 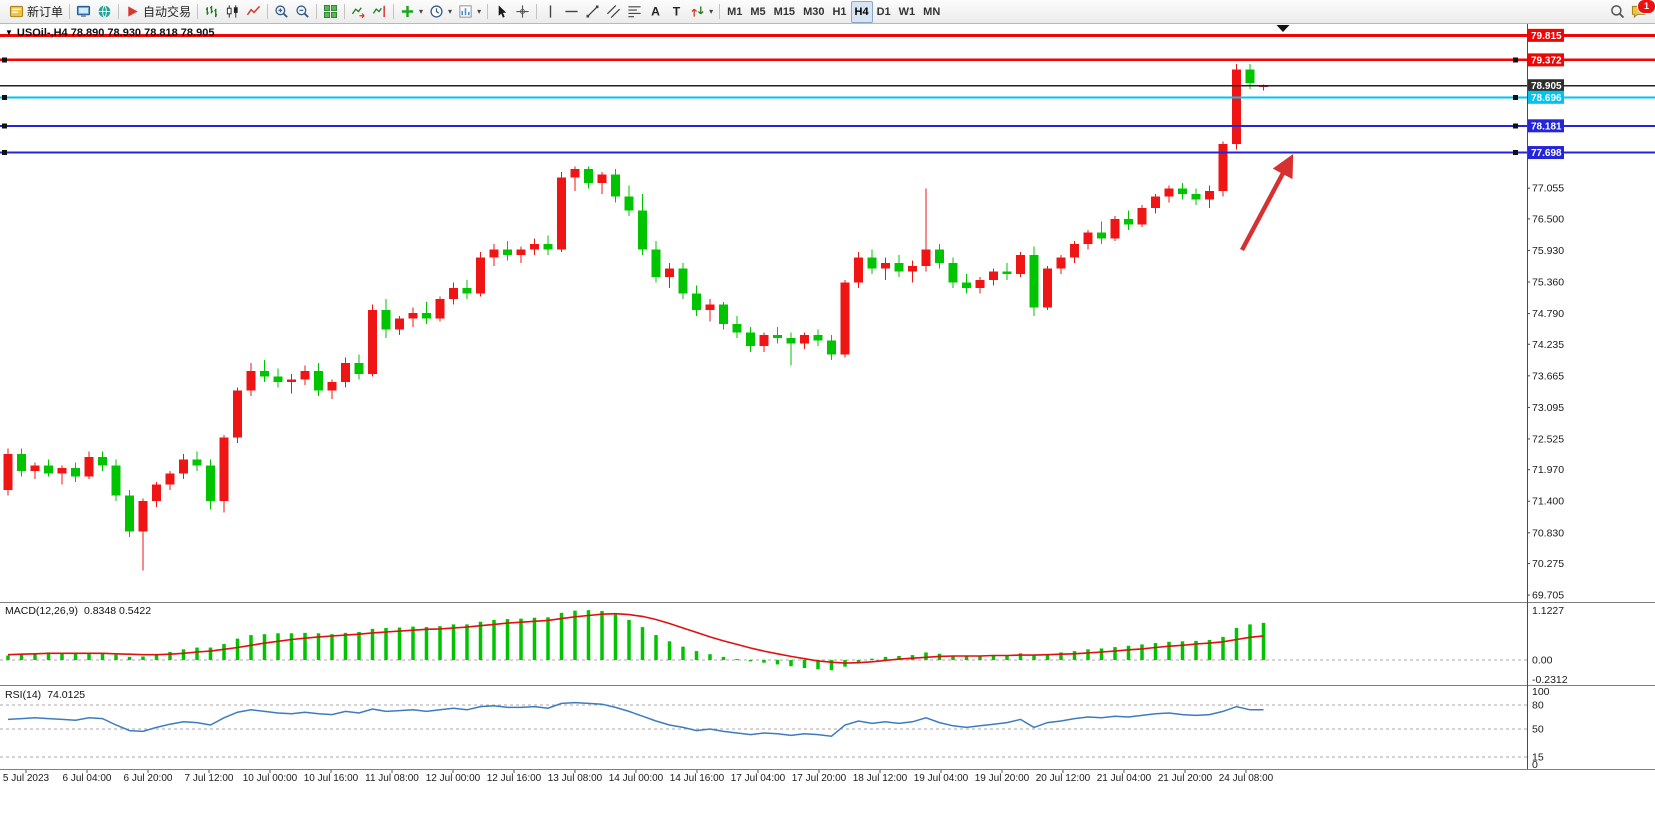 I want to click on timeframe-m15: M15, so click(x=784, y=12).